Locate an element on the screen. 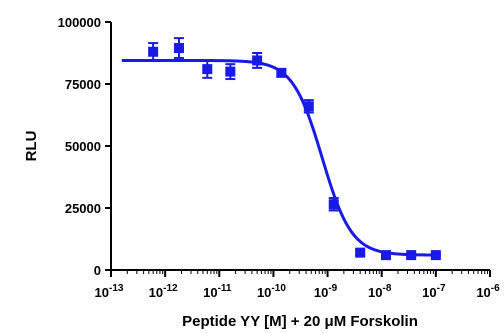  x-tick-exponent: -7 is located at coordinates (441, 288).